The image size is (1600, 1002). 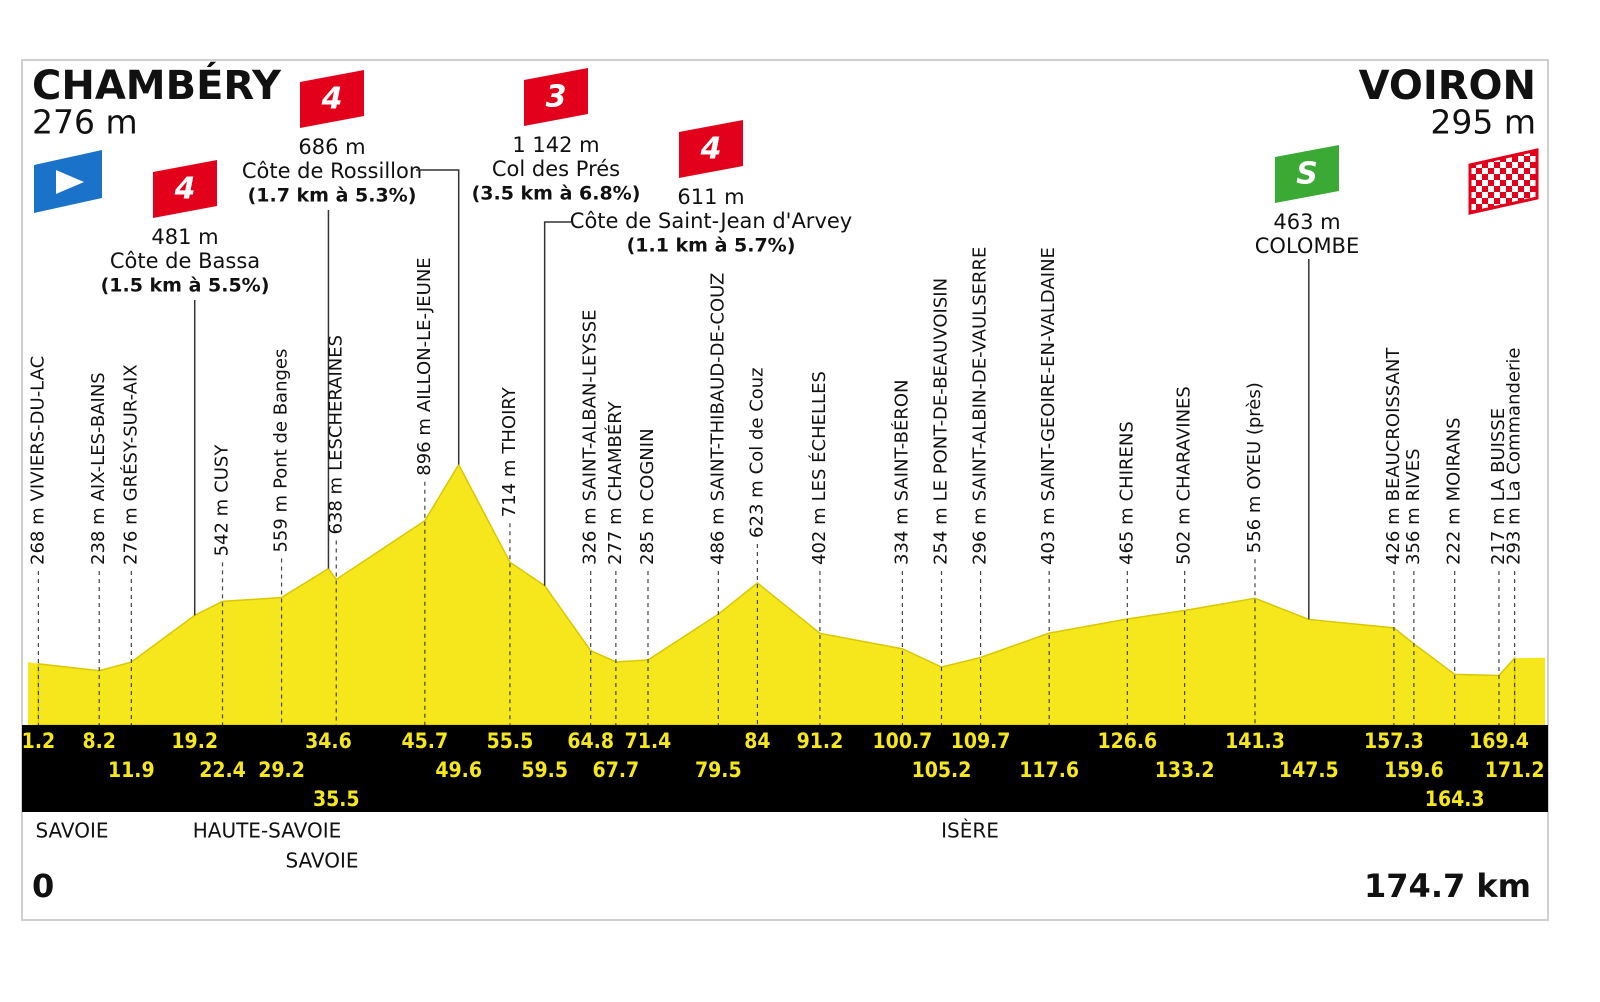 I want to click on waypoint-elevation: 559 m, so click(x=281, y=524).